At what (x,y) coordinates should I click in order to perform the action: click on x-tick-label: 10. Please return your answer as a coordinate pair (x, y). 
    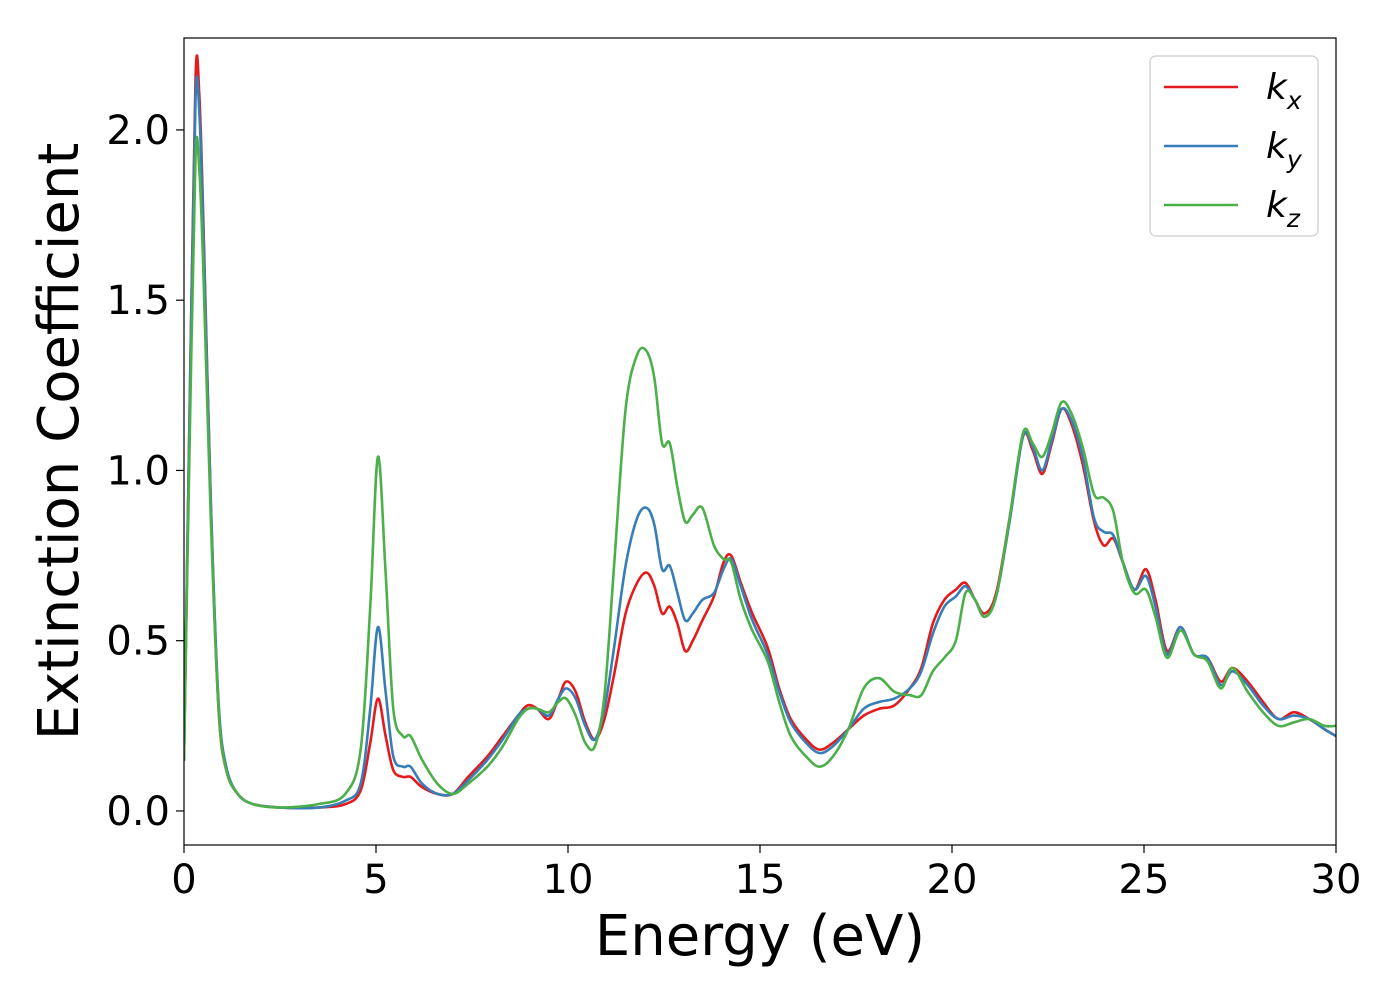
    Looking at the image, I should click on (568, 880).